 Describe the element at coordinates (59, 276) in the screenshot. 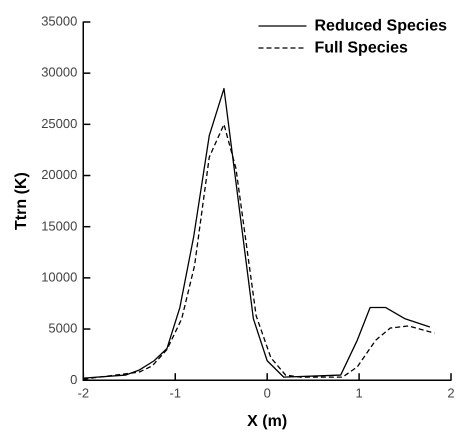

I see `y-tick-label: 10000` at that location.